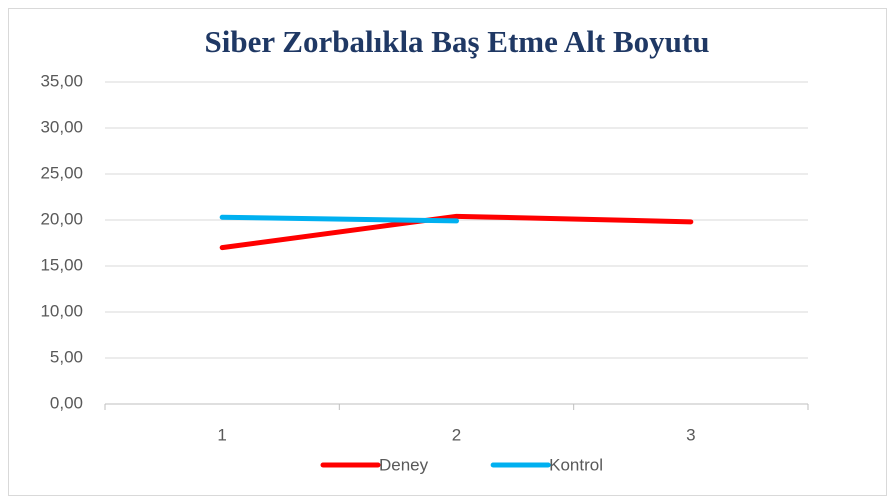 The height and width of the screenshot is (504, 896). What do you see at coordinates (61, 218) in the screenshot?
I see `y-tick-label: 20,00` at bounding box center [61, 218].